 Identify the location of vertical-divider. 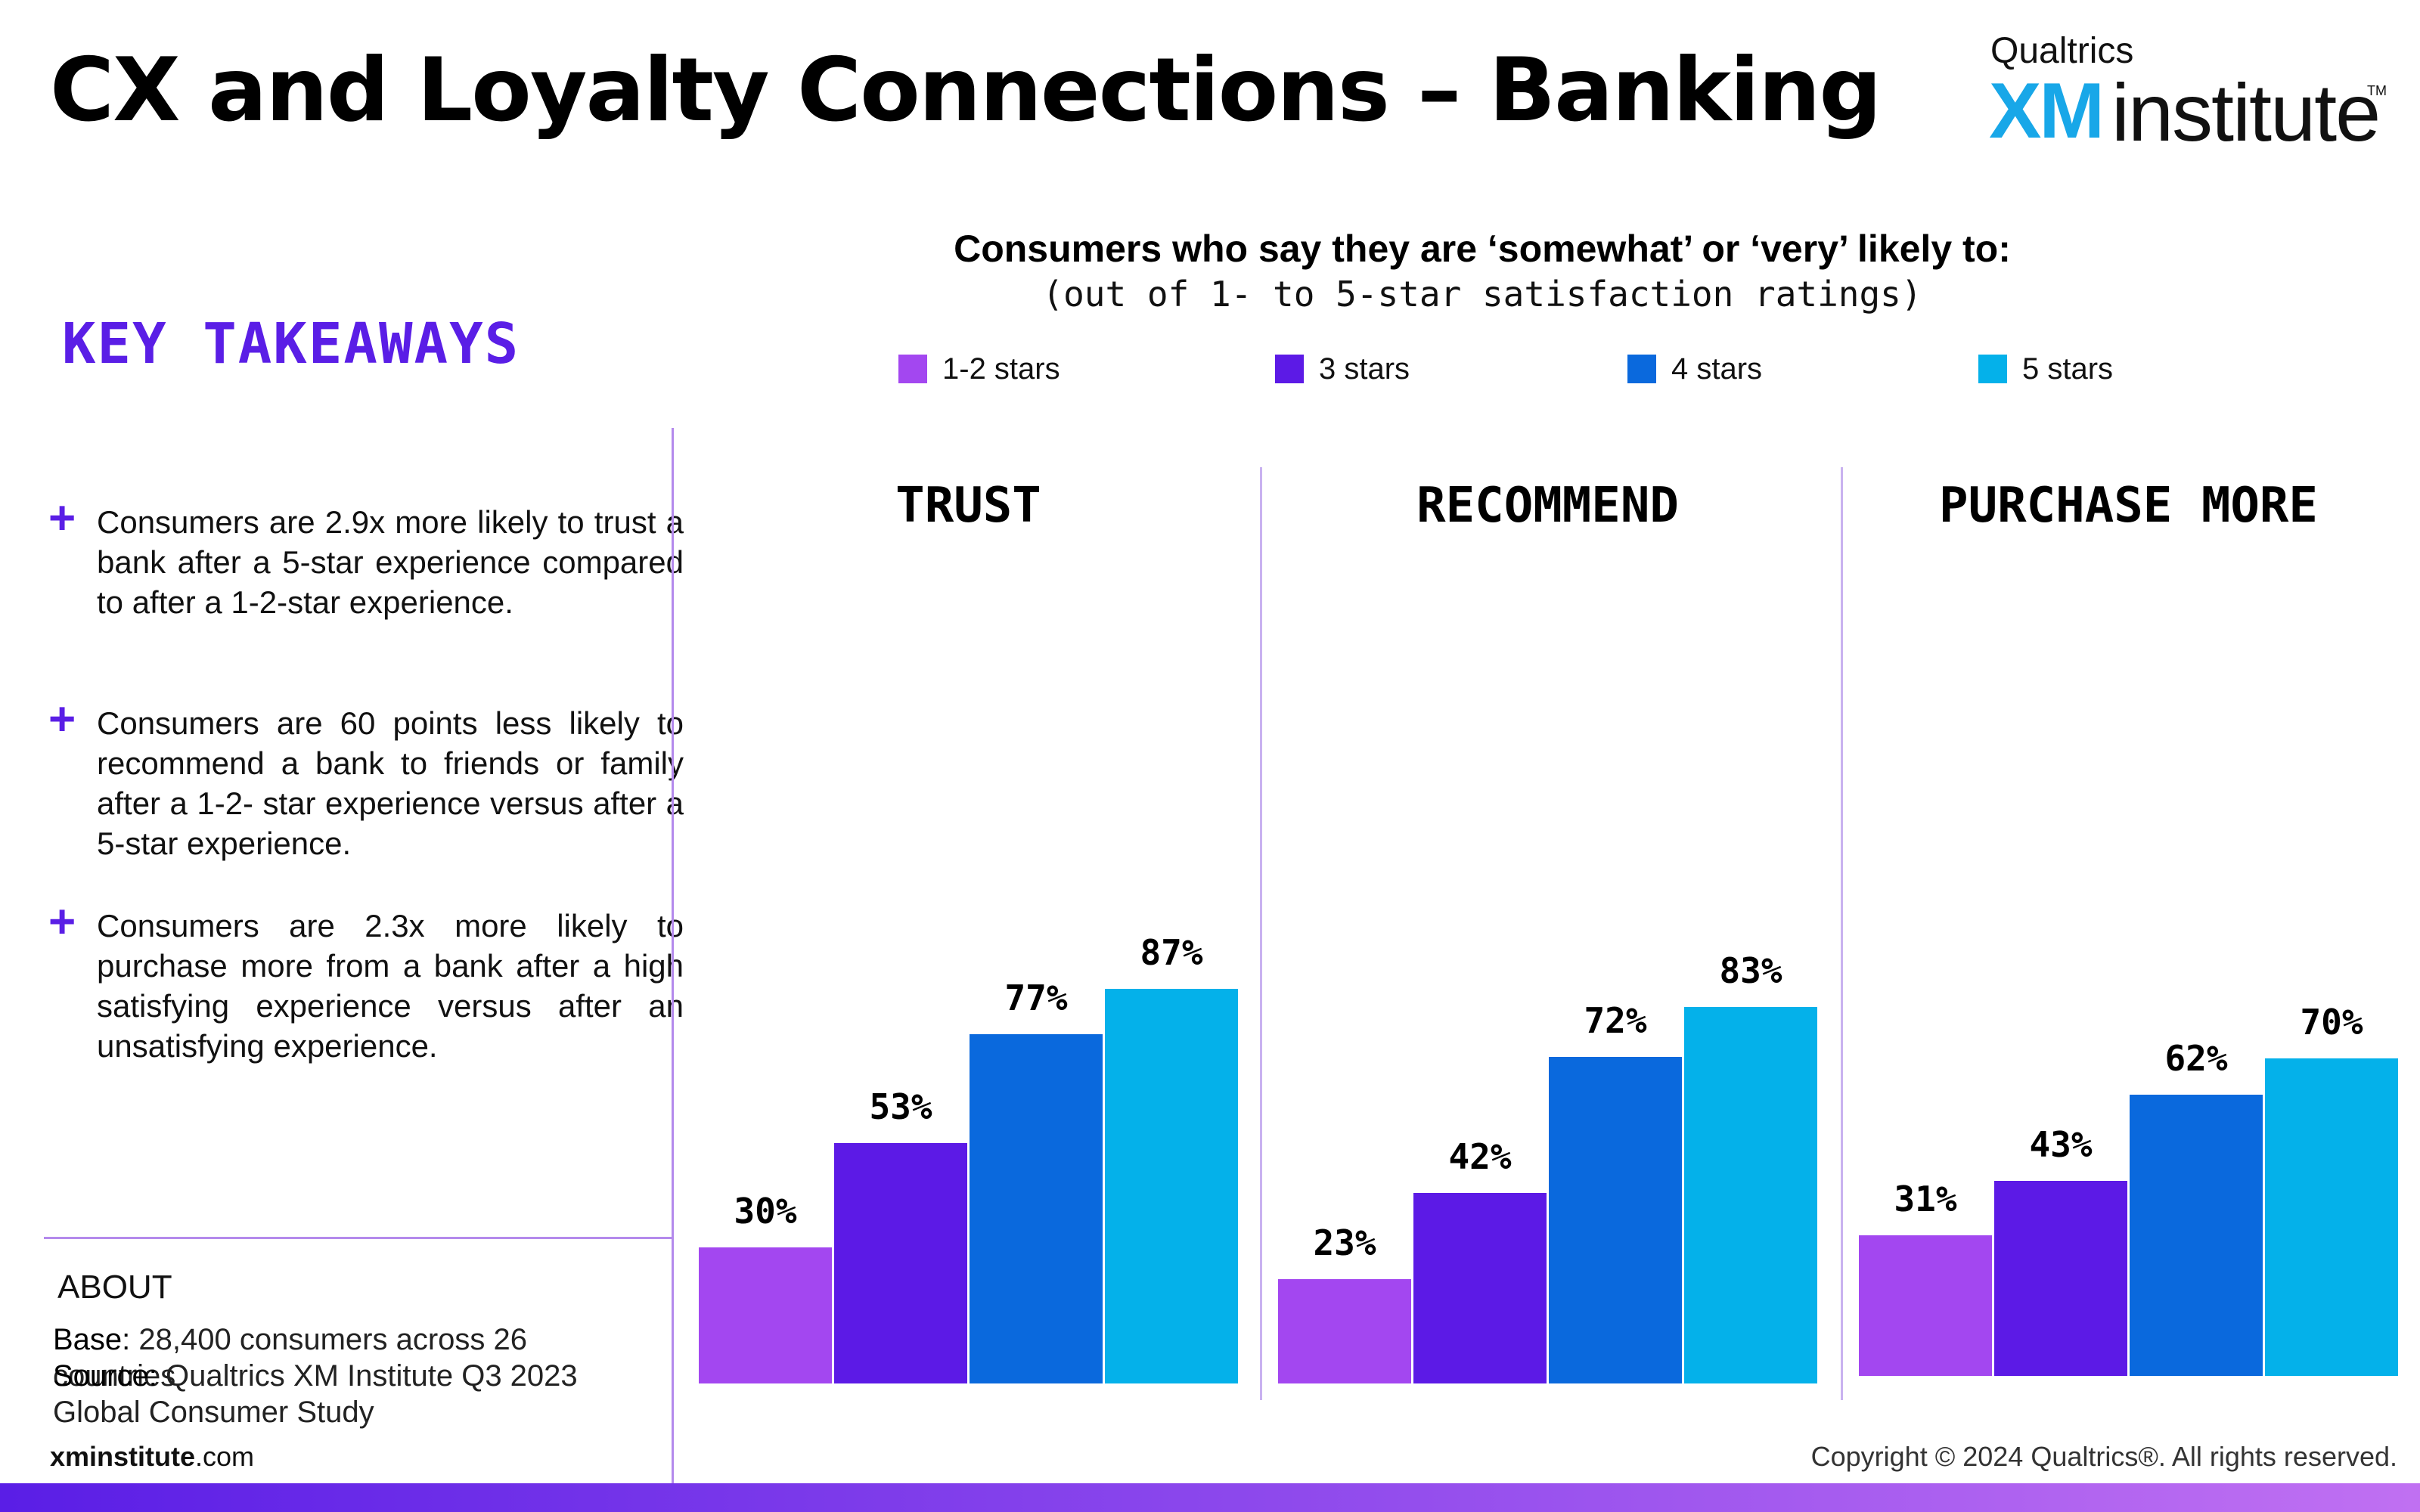
(673, 957).